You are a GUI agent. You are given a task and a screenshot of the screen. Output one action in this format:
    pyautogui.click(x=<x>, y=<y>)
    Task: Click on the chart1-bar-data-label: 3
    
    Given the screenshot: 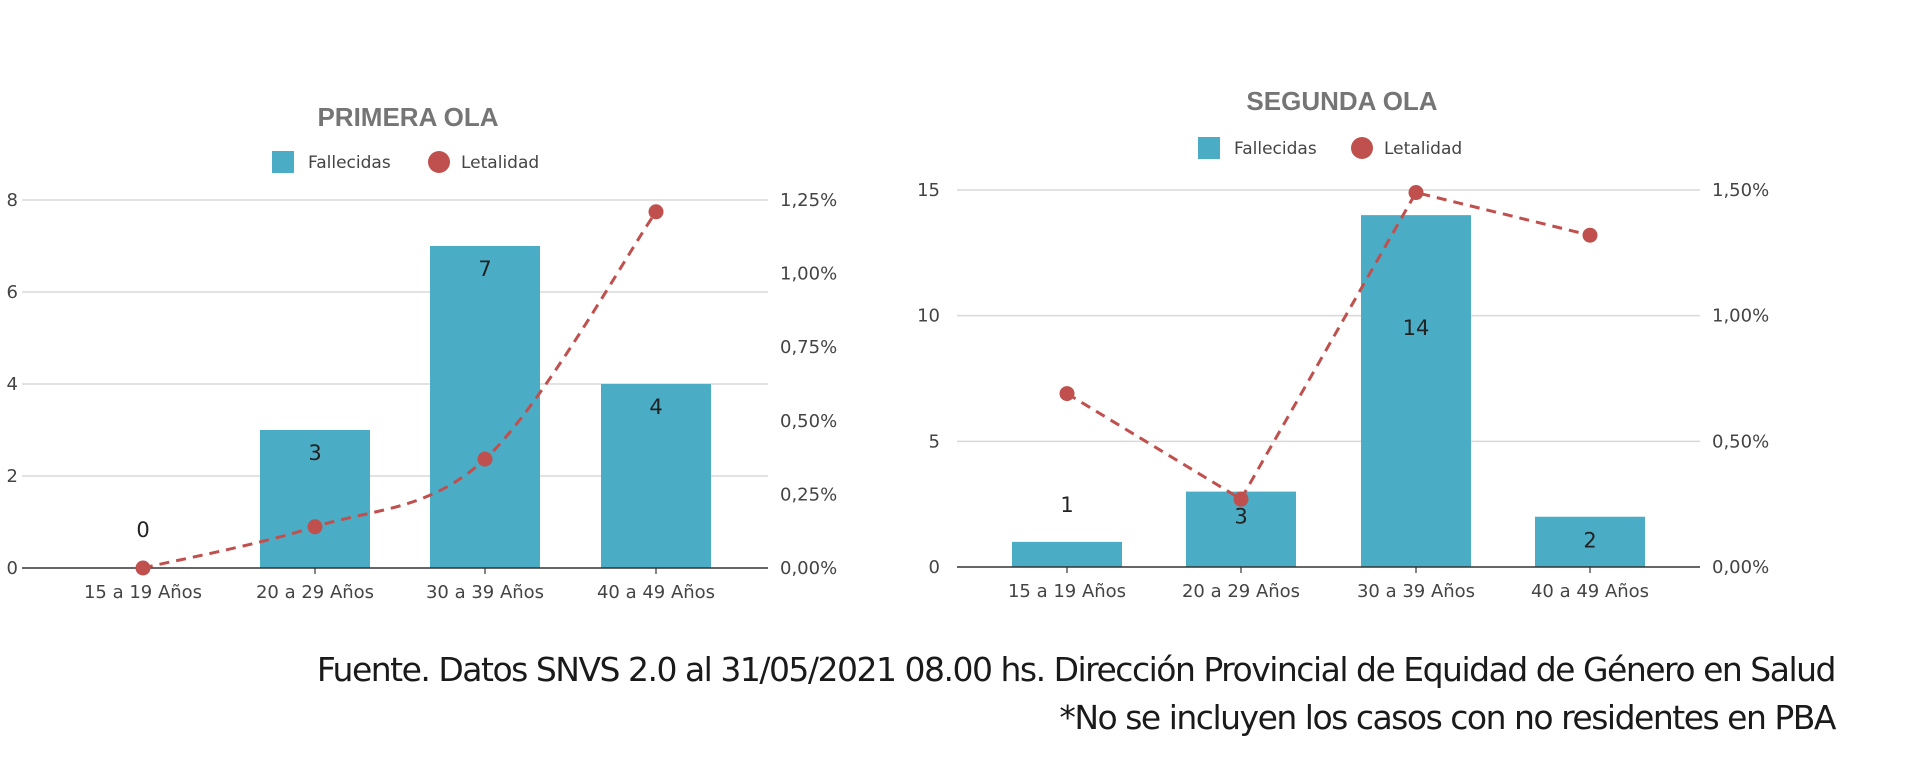 What is the action you would take?
    pyautogui.click(x=314, y=453)
    